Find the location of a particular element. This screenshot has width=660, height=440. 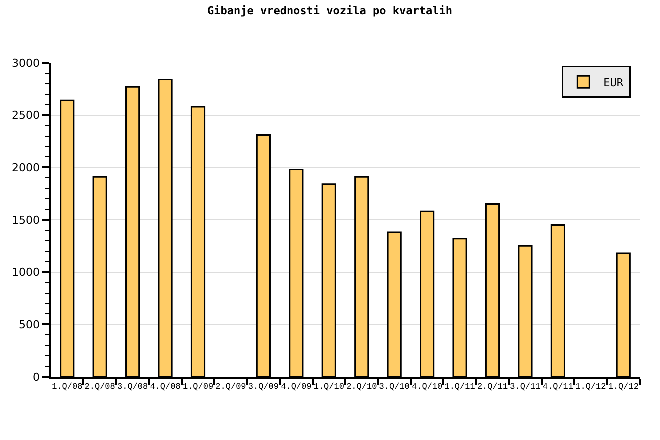

x-tick-label: 2.Q/11 is located at coordinates (492, 387).